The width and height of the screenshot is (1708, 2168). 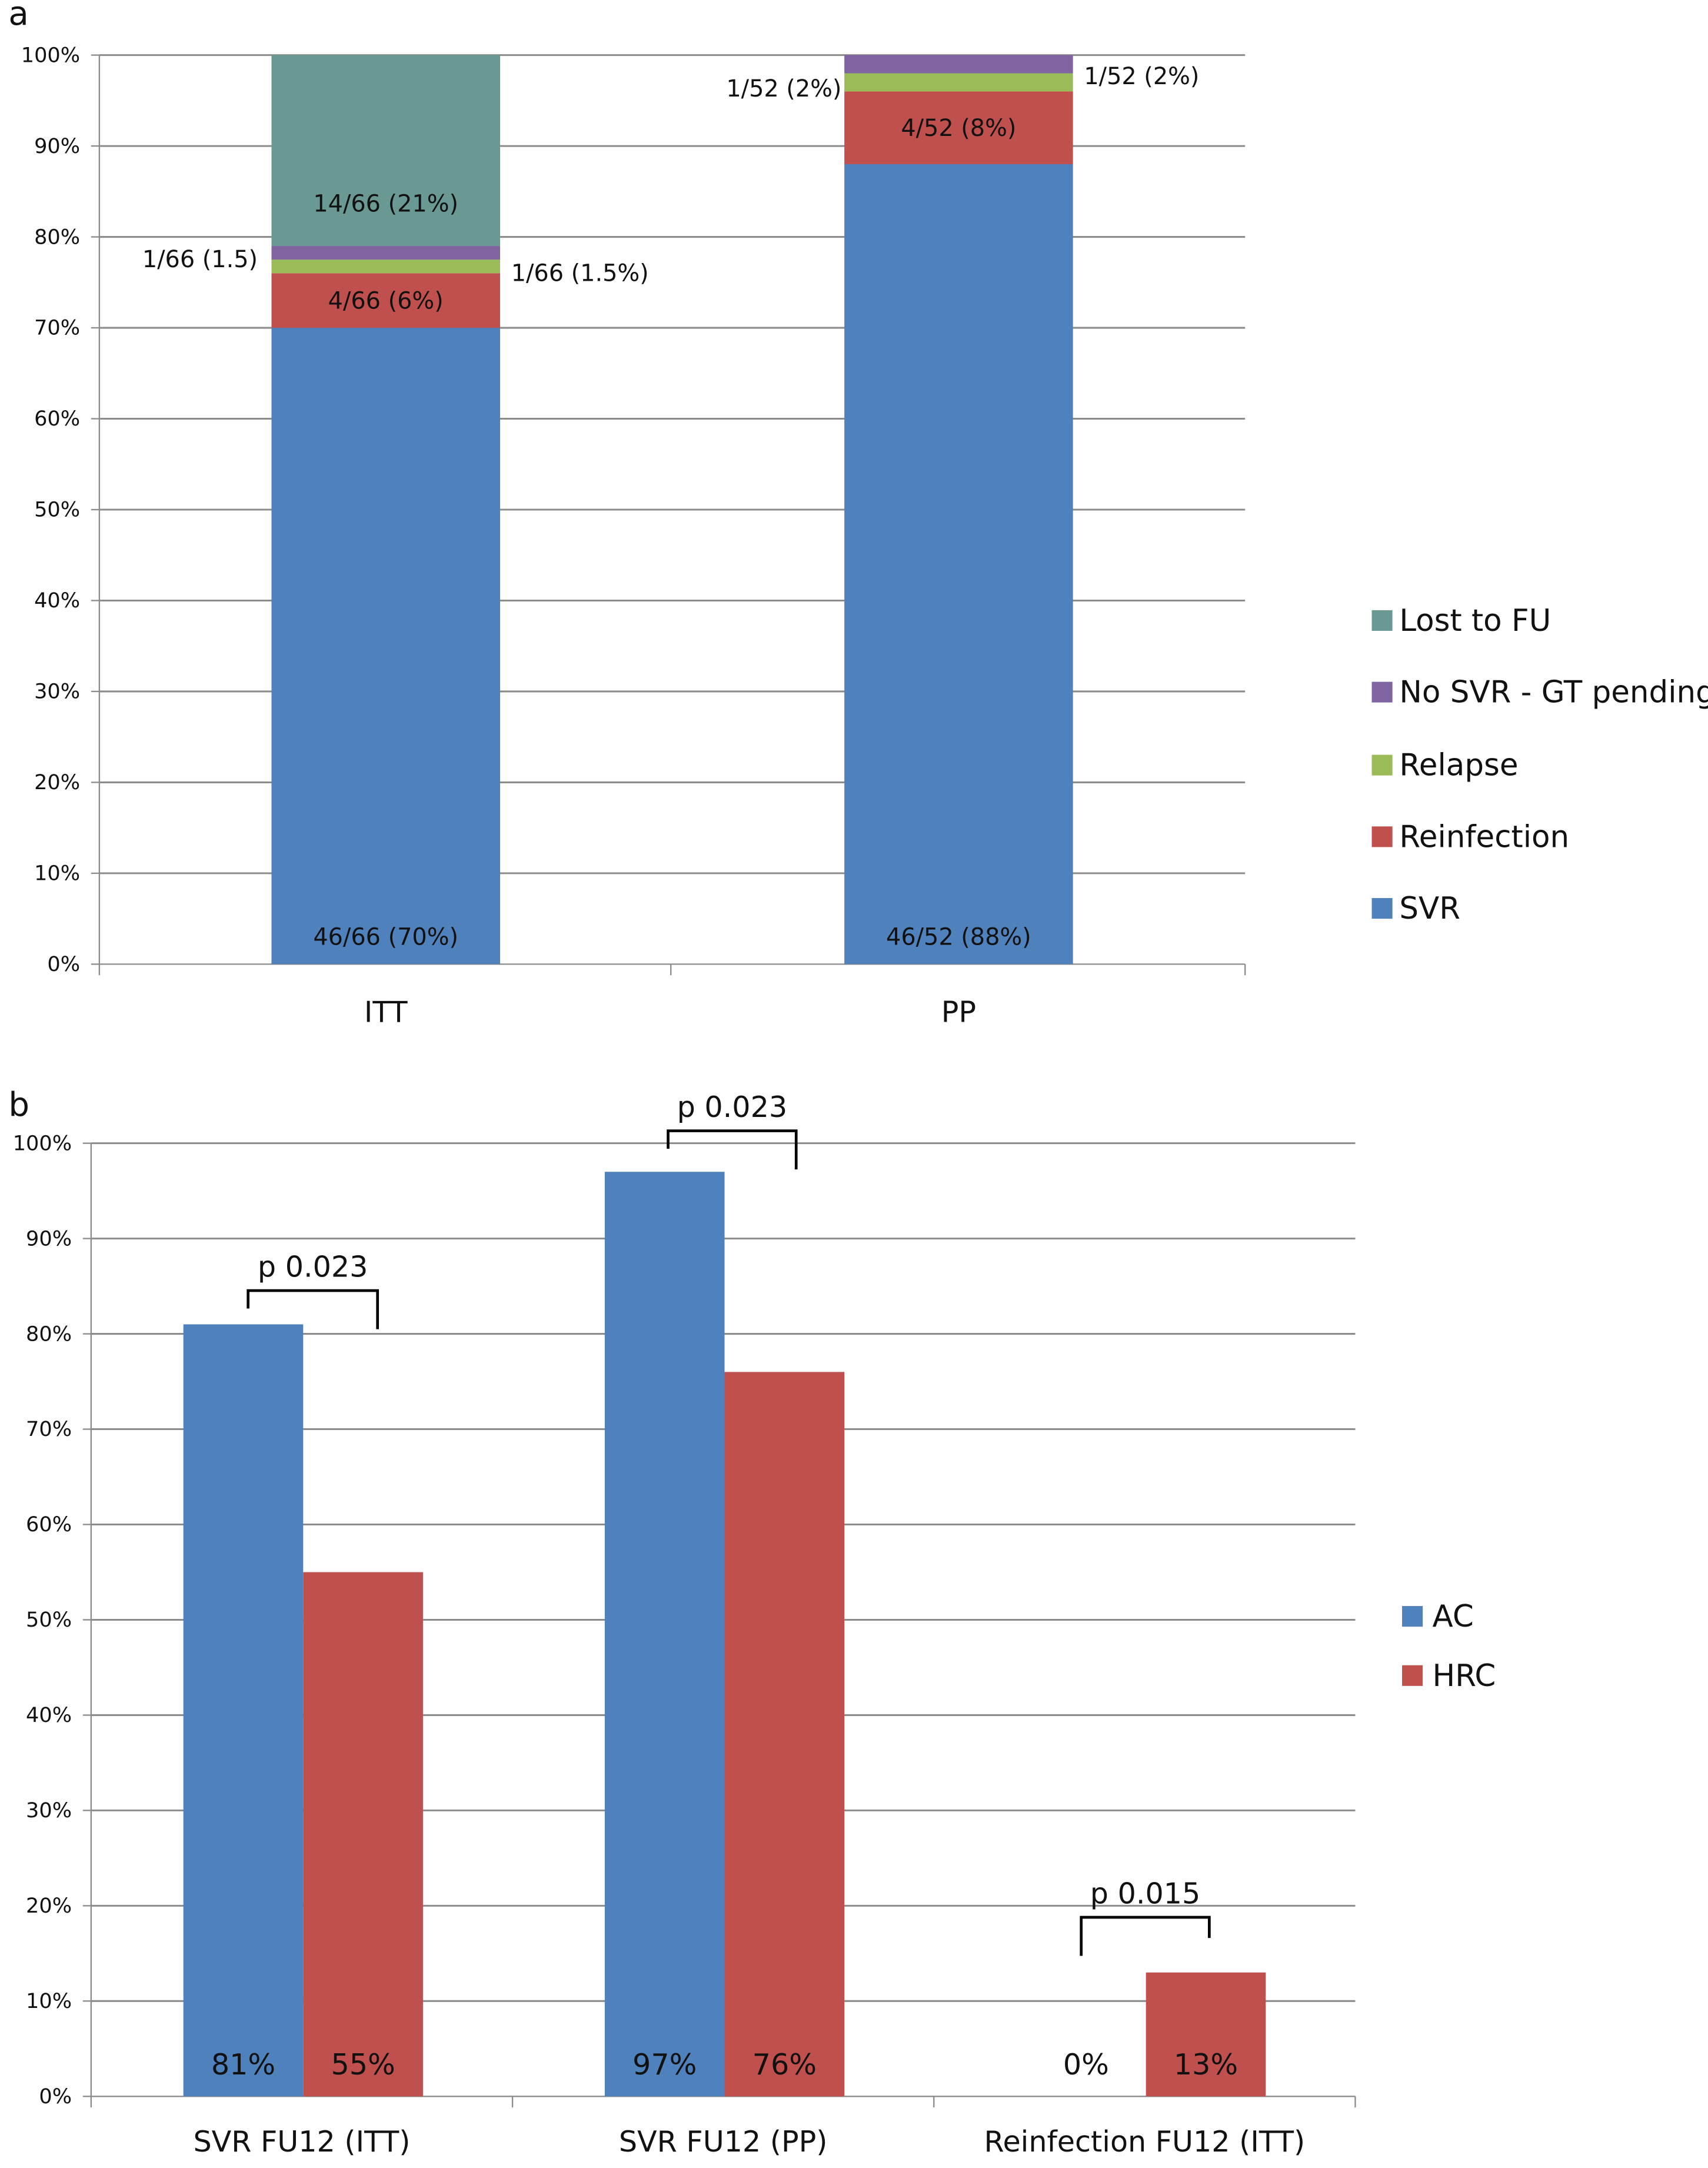 I want to click on data-label: 4/66 (6%), so click(x=386, y=301).